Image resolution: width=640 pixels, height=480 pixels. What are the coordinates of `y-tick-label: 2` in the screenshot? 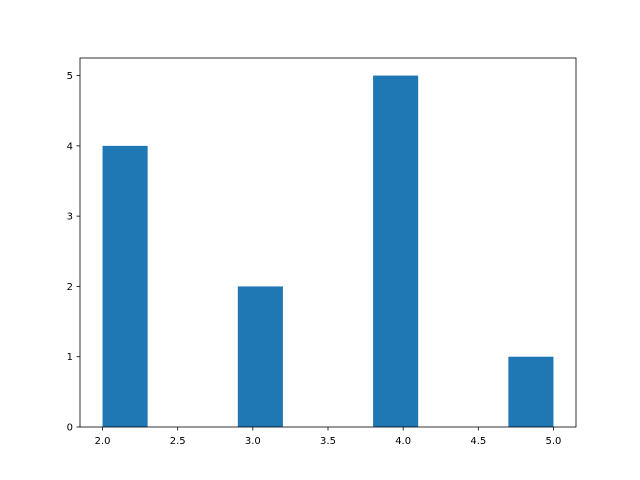 It's located at (70, 287).